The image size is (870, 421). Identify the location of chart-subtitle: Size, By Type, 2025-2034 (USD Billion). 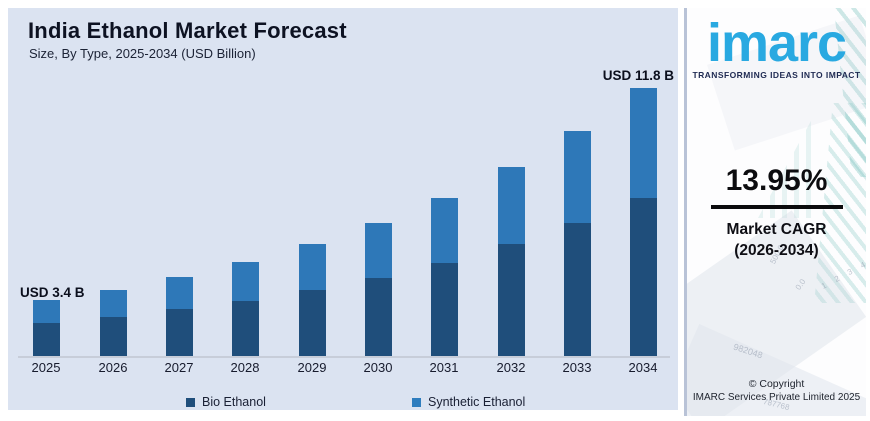
(142, 53).